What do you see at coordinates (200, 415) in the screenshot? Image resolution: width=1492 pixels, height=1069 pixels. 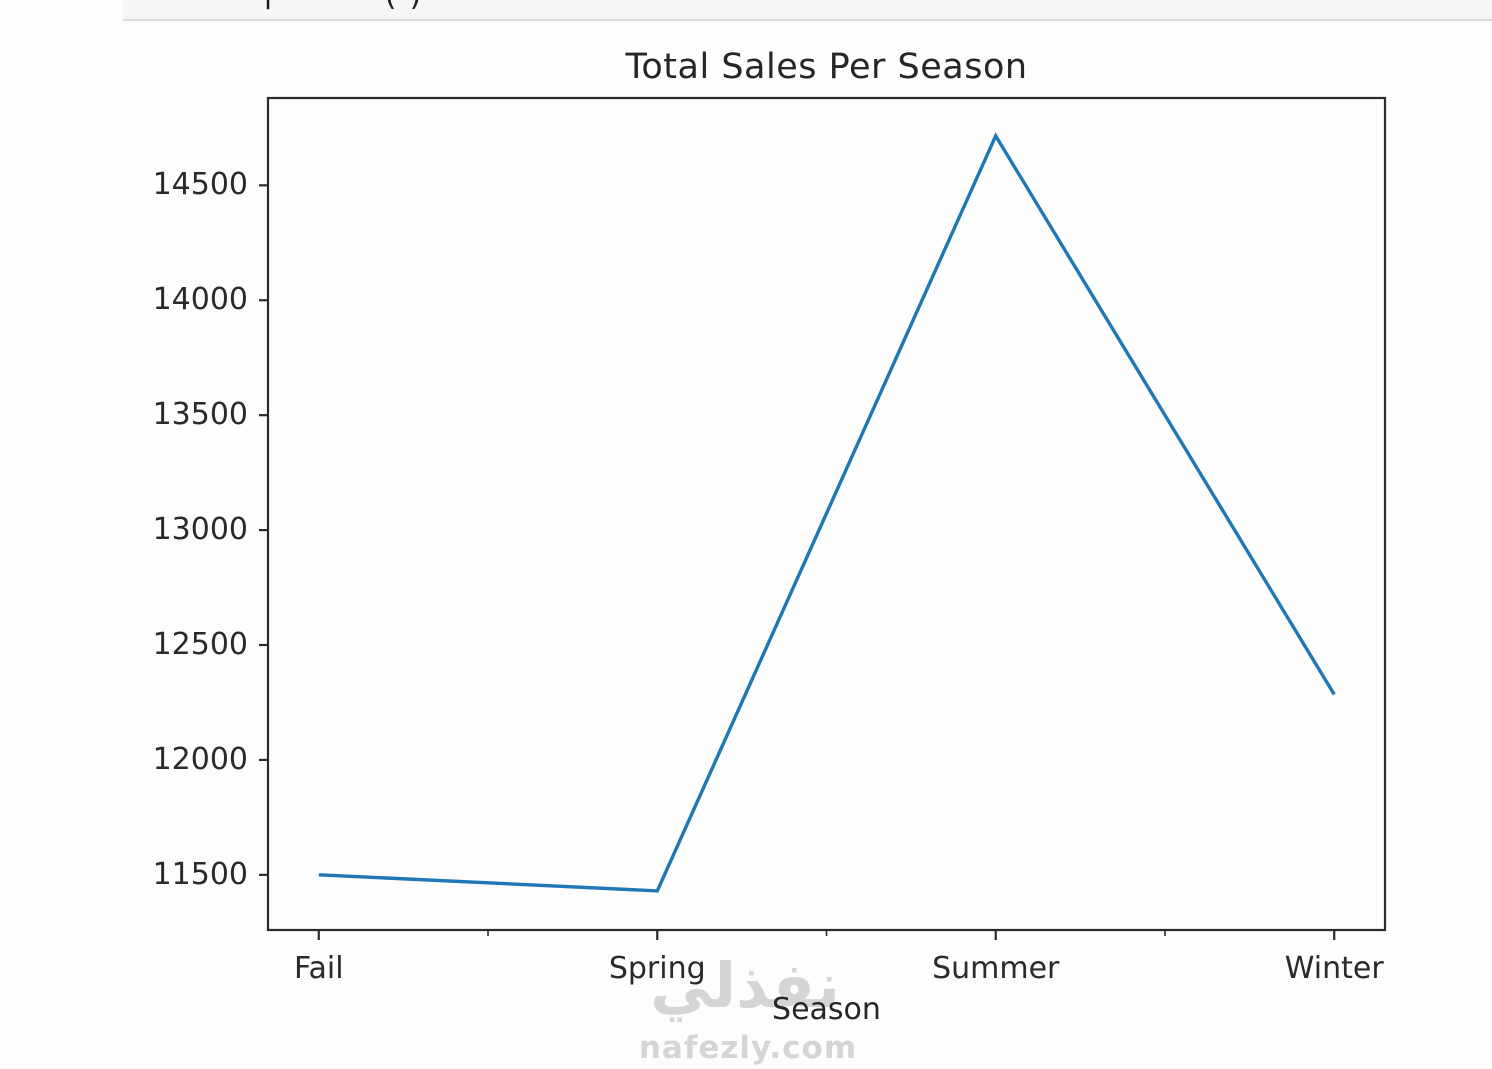 I see `y-tick-label: 13500` at bounding box center [200, 415].